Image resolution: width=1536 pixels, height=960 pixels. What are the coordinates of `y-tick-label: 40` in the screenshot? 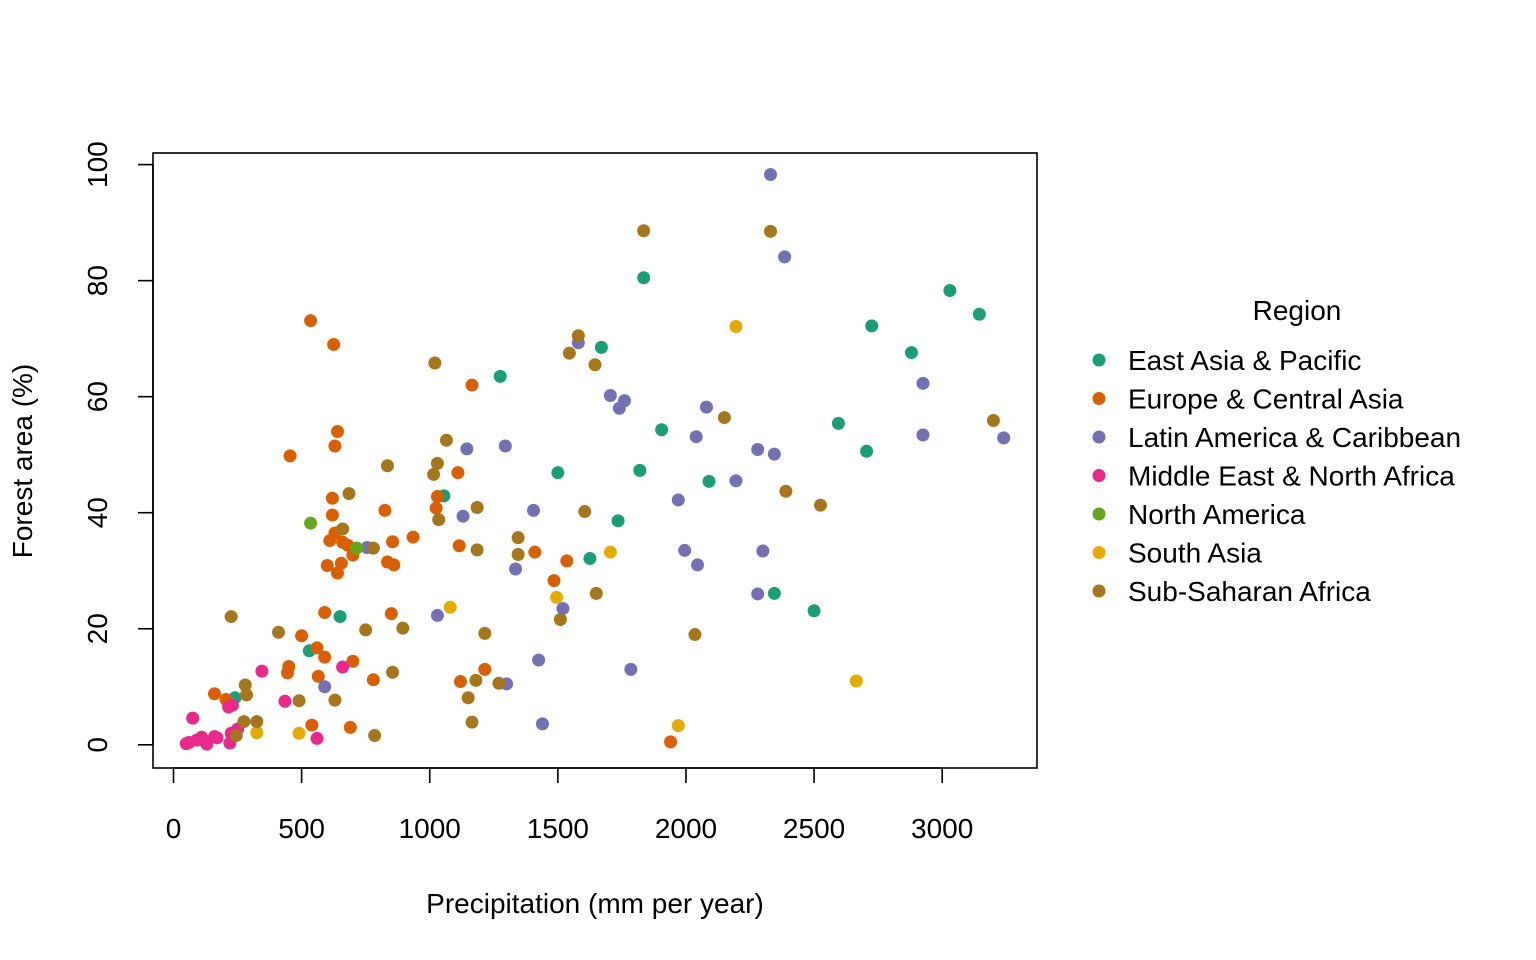 It's located at (97, 512).